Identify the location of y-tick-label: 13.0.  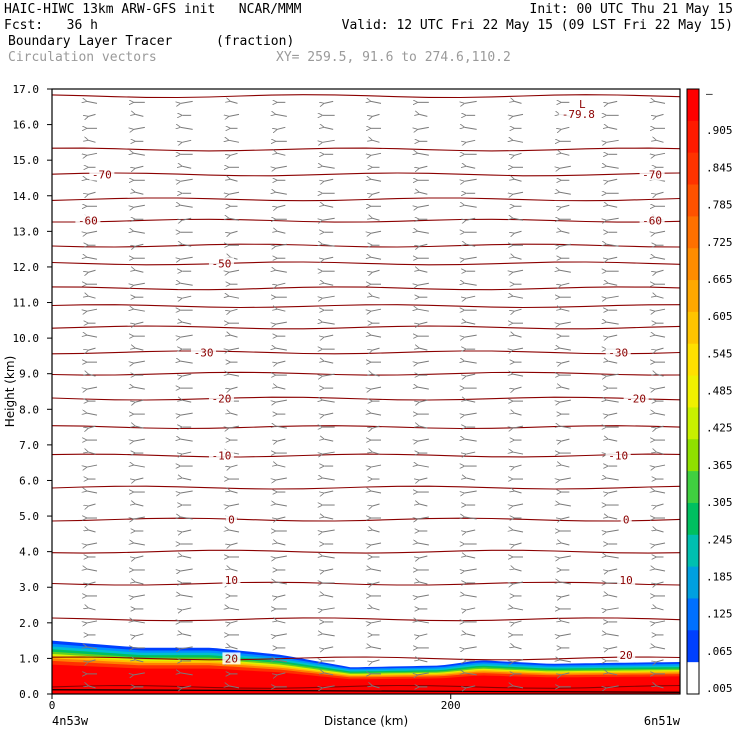
(26, 231).